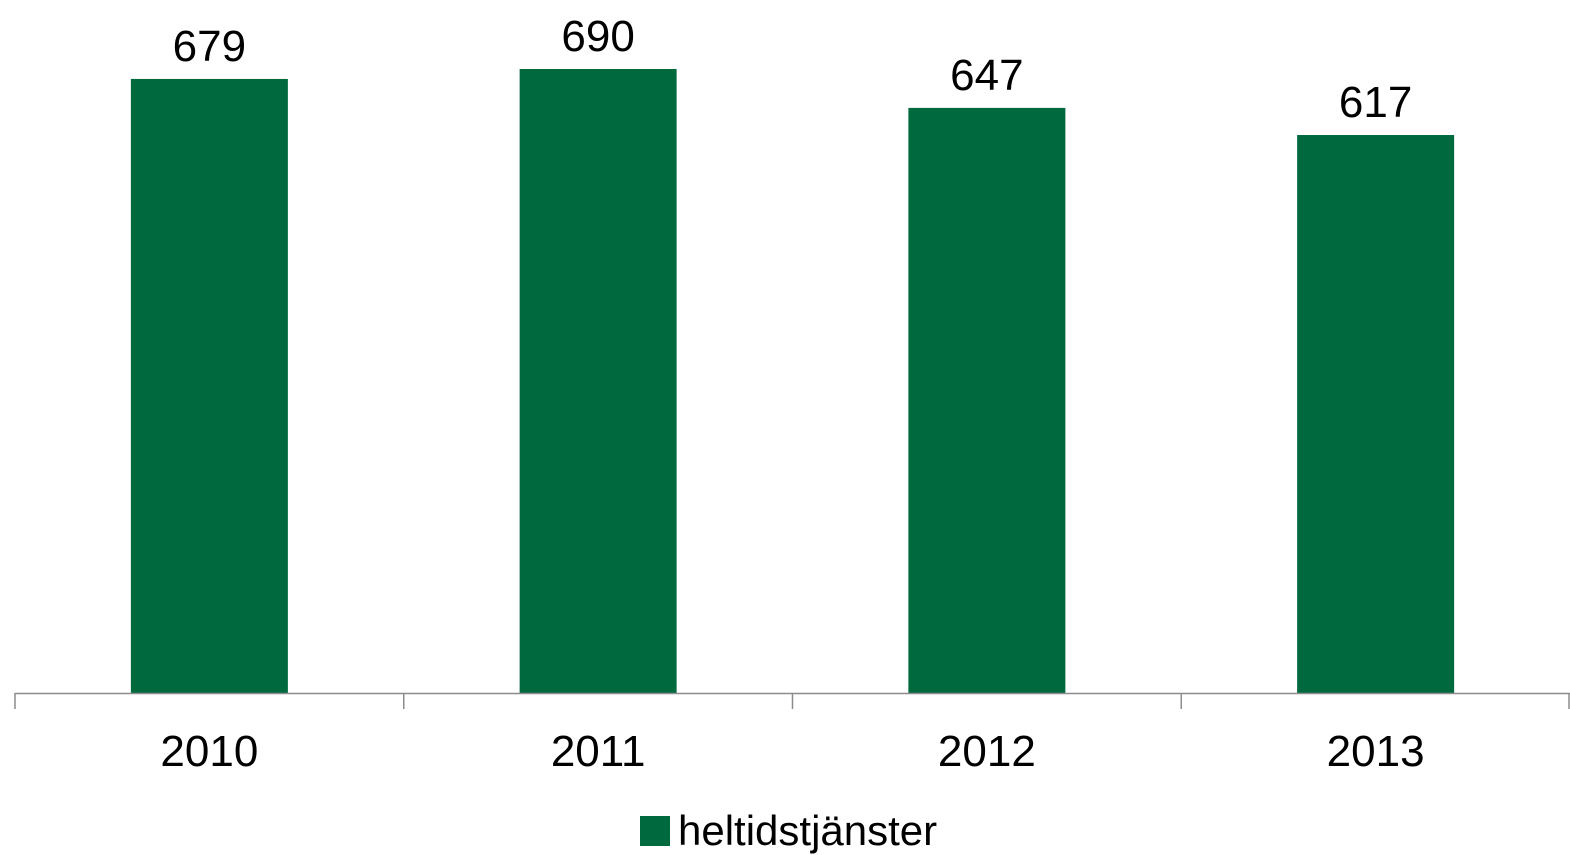 This screenshot has height=855, width=1570. Describe the element at coordinates (1376, 414) in the screenshot. I see `bar-2013` at that location.